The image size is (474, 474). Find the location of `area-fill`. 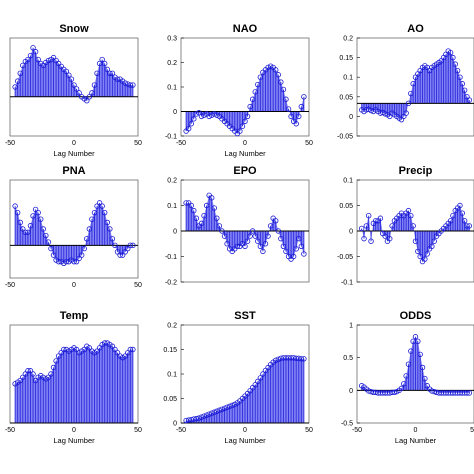

area-fill is located at coordinates (74, 233).